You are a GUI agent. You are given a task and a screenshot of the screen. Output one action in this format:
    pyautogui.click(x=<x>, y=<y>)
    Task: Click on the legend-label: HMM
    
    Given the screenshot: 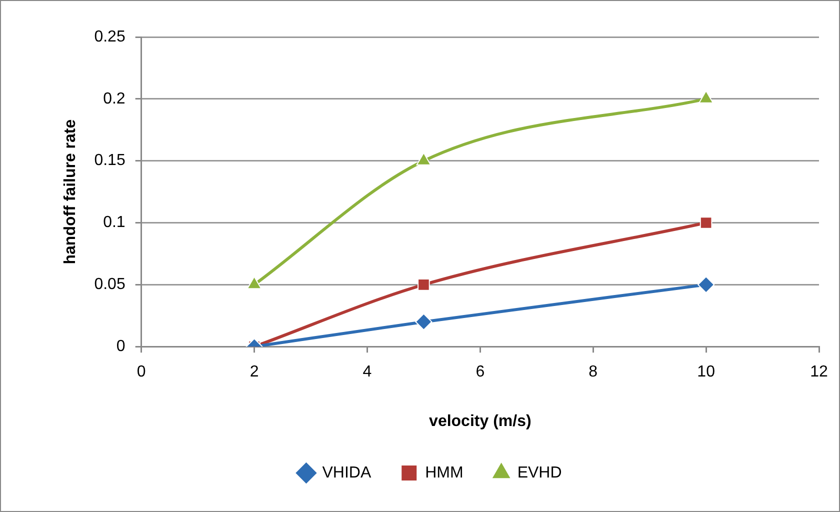 What is the action you would take?
    pyautogui.click(x=444, y=473)
    